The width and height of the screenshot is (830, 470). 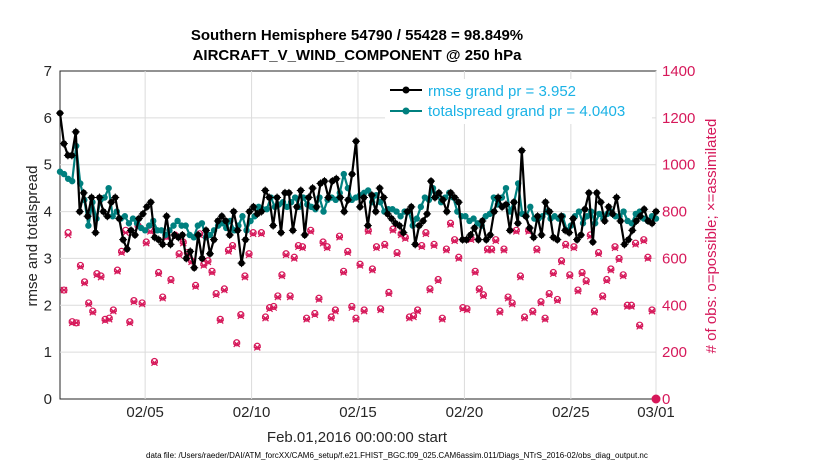 What do you see at coordinates (358, 412) in the screenshot?
I see `x-tick-label: 02/15` at bounding box center [358, 412].